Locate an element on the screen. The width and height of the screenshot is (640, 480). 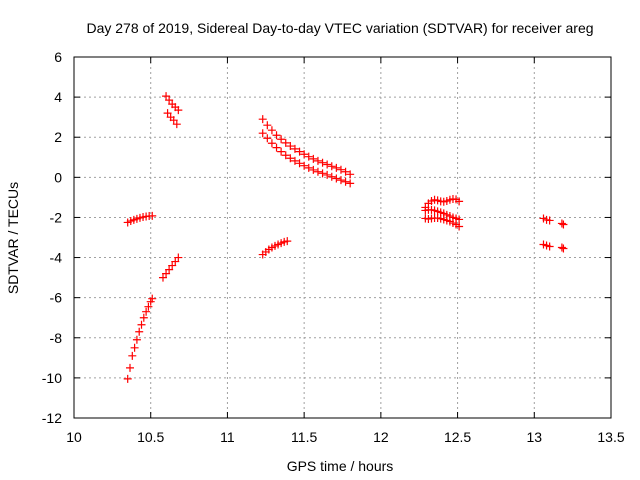
y-tick-label: 2 is located at coordinates (58, 137).